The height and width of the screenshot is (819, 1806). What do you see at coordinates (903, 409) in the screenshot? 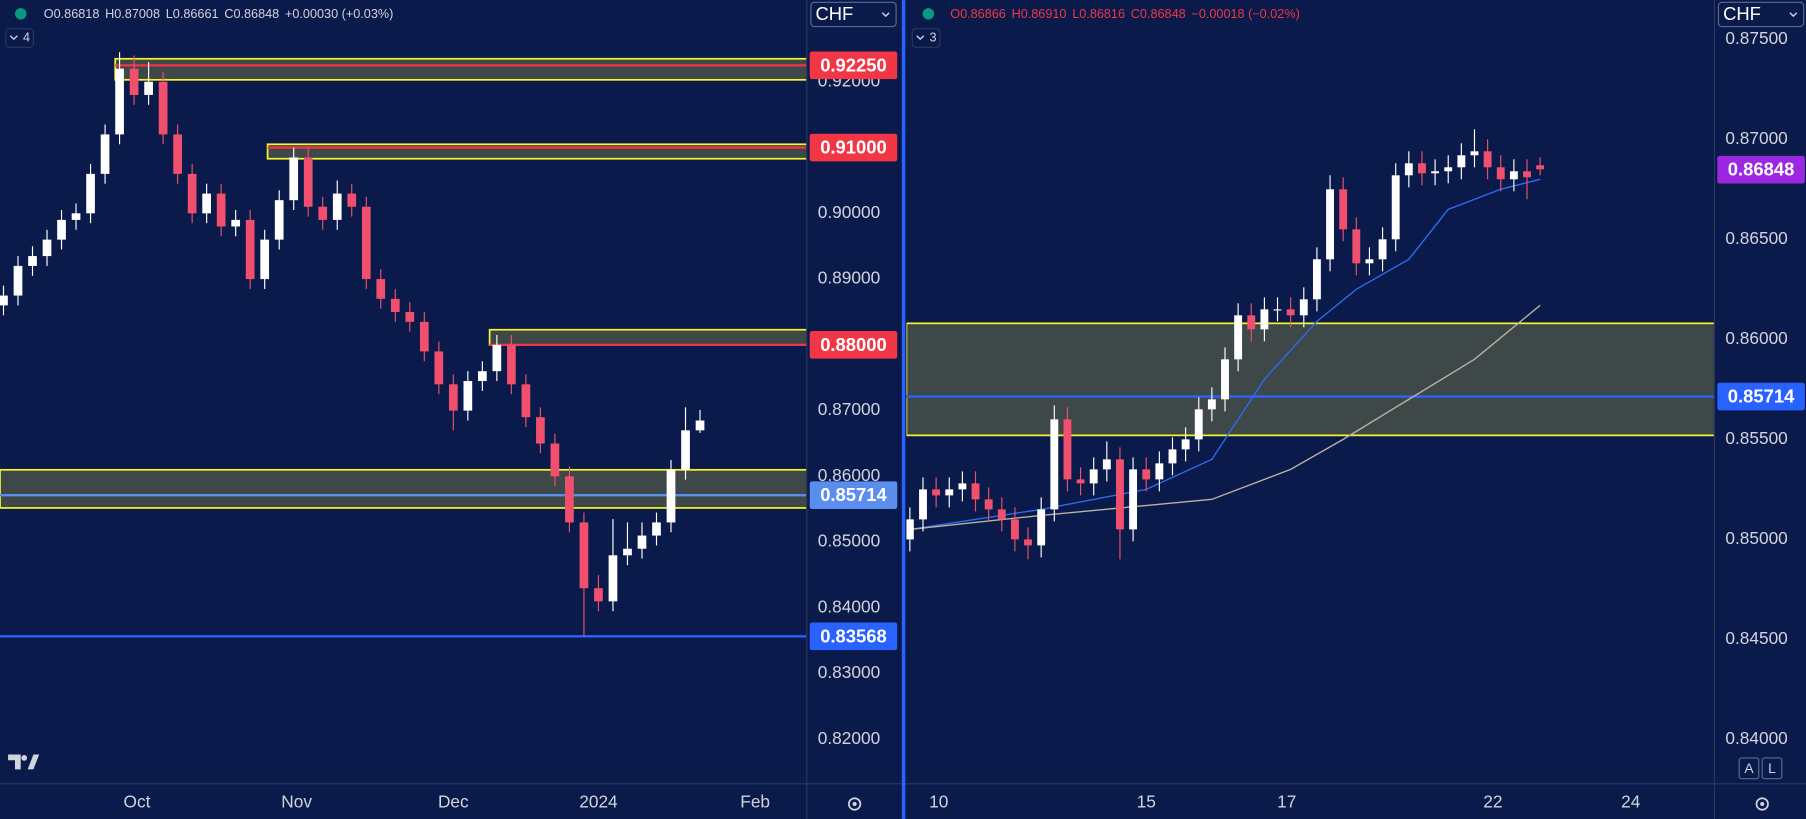
I see `pane-separator` at bounding box center [903, 409].